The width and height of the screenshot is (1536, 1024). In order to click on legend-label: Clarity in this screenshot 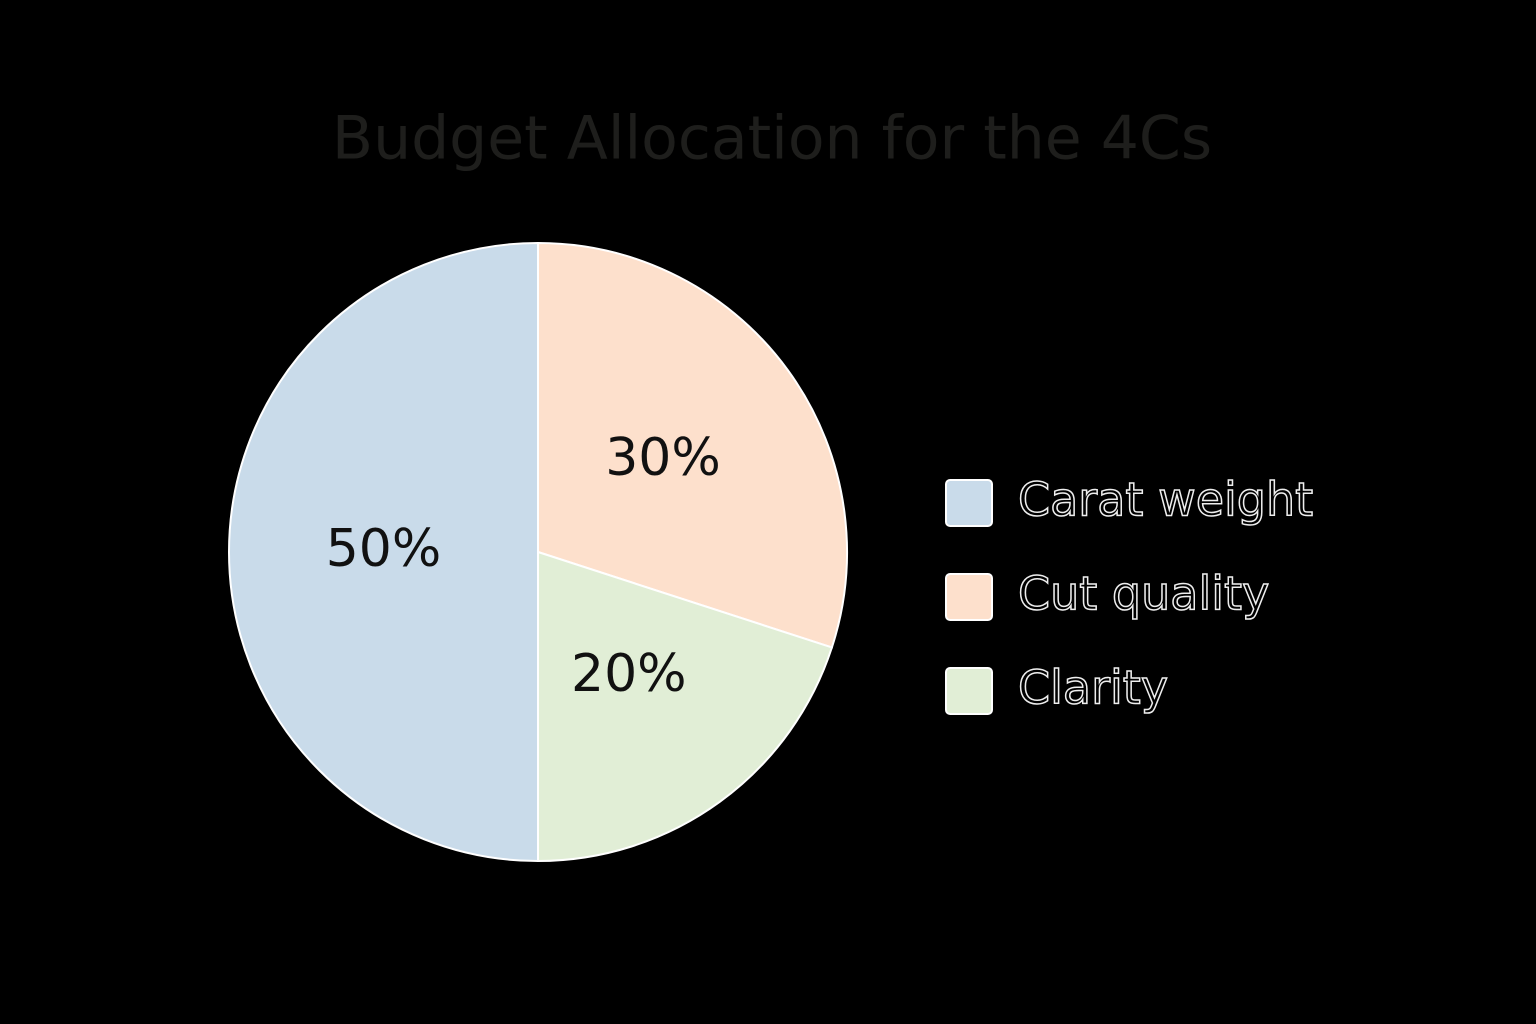, I will do `click(1093, 688)`.